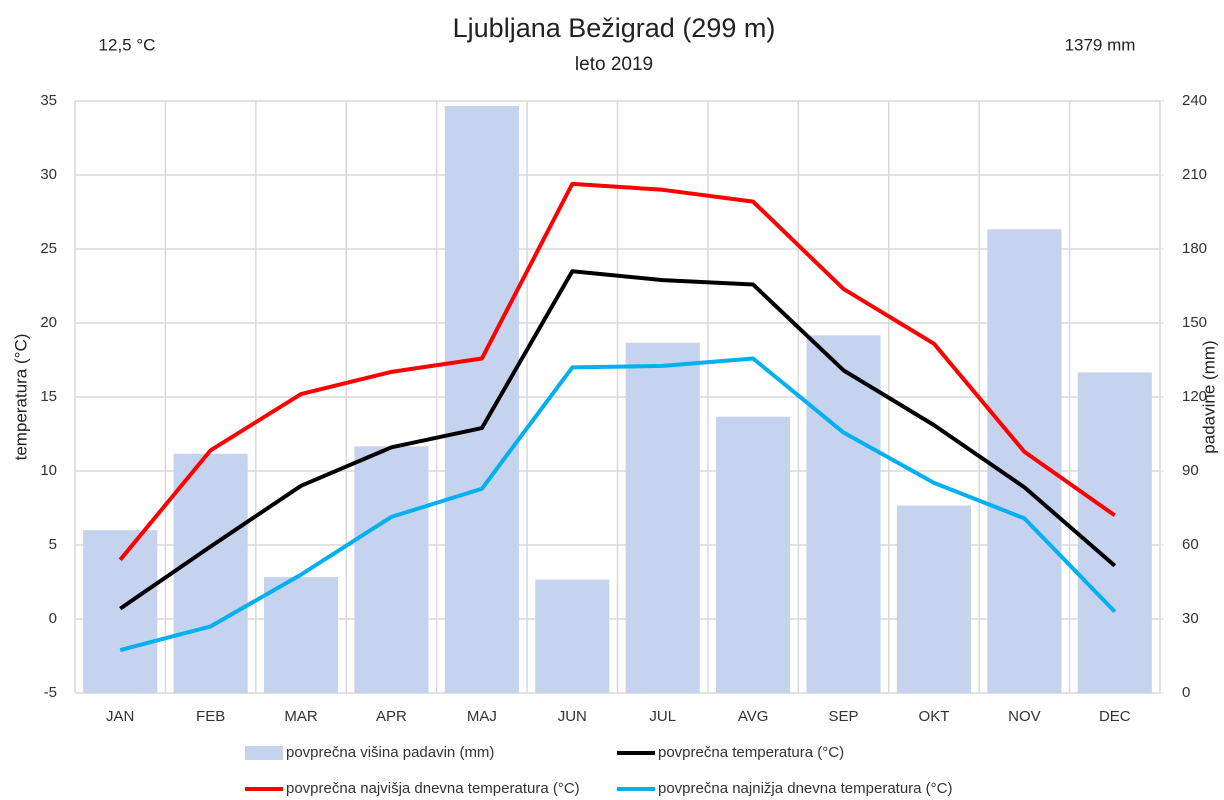  Describe the element at coordinates (1194, 322) in the screenshot. I see `y2-tick-label: 150` at that location.